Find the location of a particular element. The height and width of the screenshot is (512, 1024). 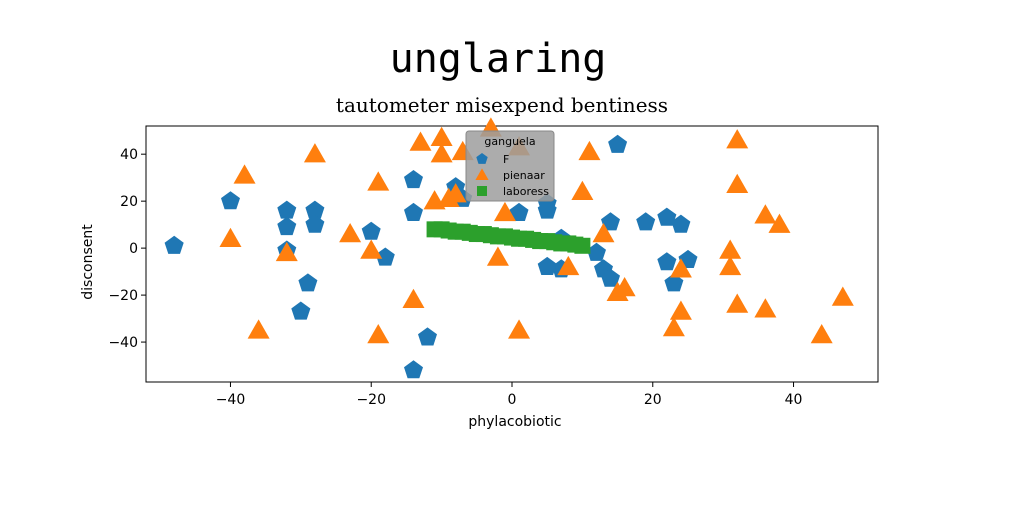

chart-subtitle: tautometer misexpend bentiness is located at coordinates (502, 105).